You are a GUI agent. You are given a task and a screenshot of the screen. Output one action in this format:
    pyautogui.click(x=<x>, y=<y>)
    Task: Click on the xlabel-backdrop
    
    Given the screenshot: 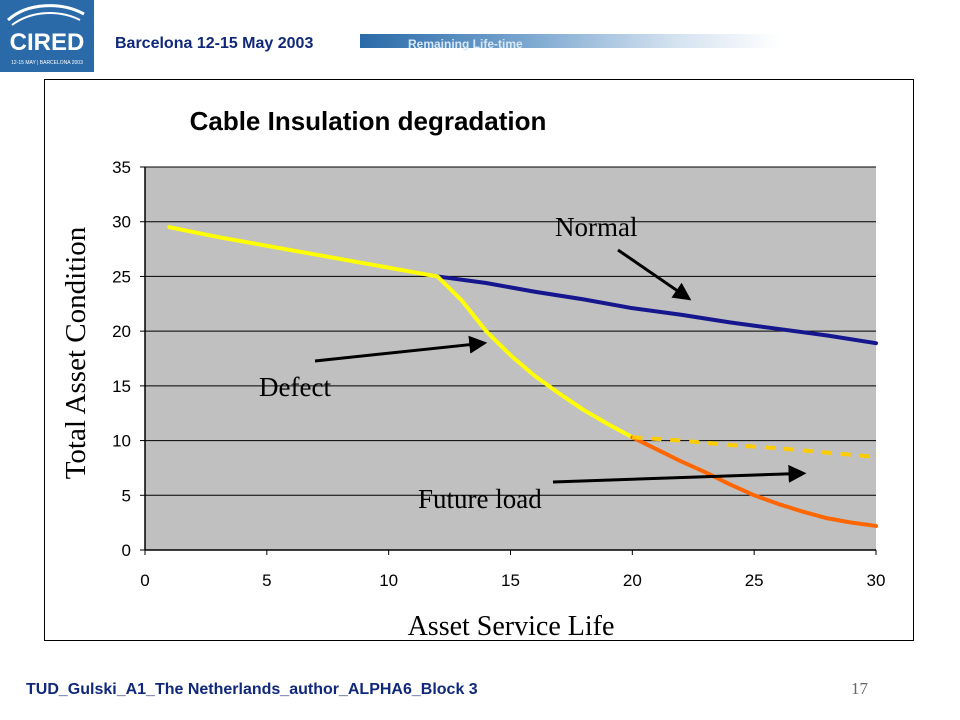 What is the action you would take?
    pyautogui.click(x=523, y=623)
    